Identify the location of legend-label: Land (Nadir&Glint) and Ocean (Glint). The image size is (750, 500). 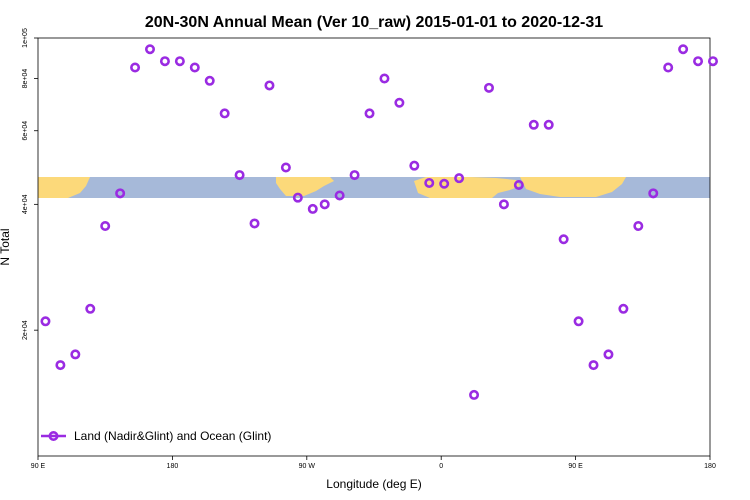
(172, 436).